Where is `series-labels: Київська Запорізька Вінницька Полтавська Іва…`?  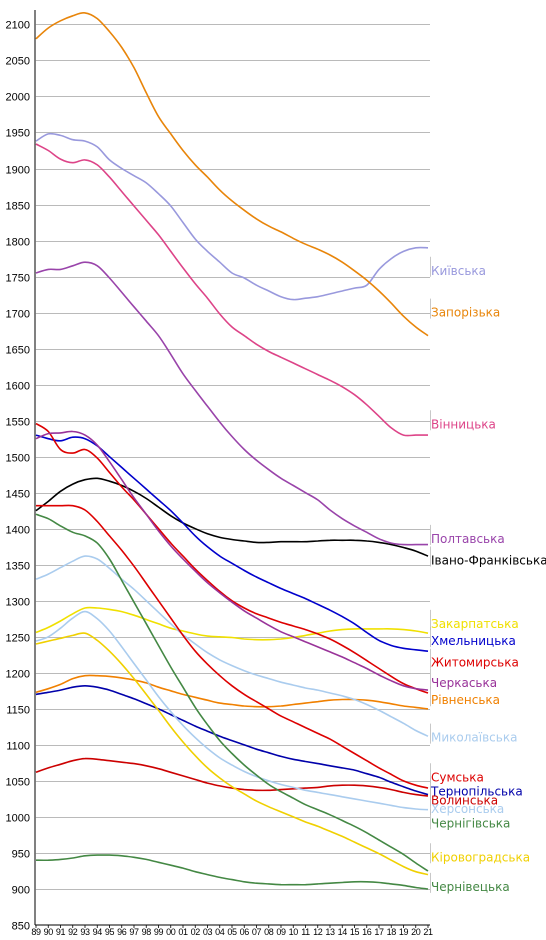 series-labels: Київська Запорізька Вінницька Полтавська Іва… is located at coordinates (488, 575).